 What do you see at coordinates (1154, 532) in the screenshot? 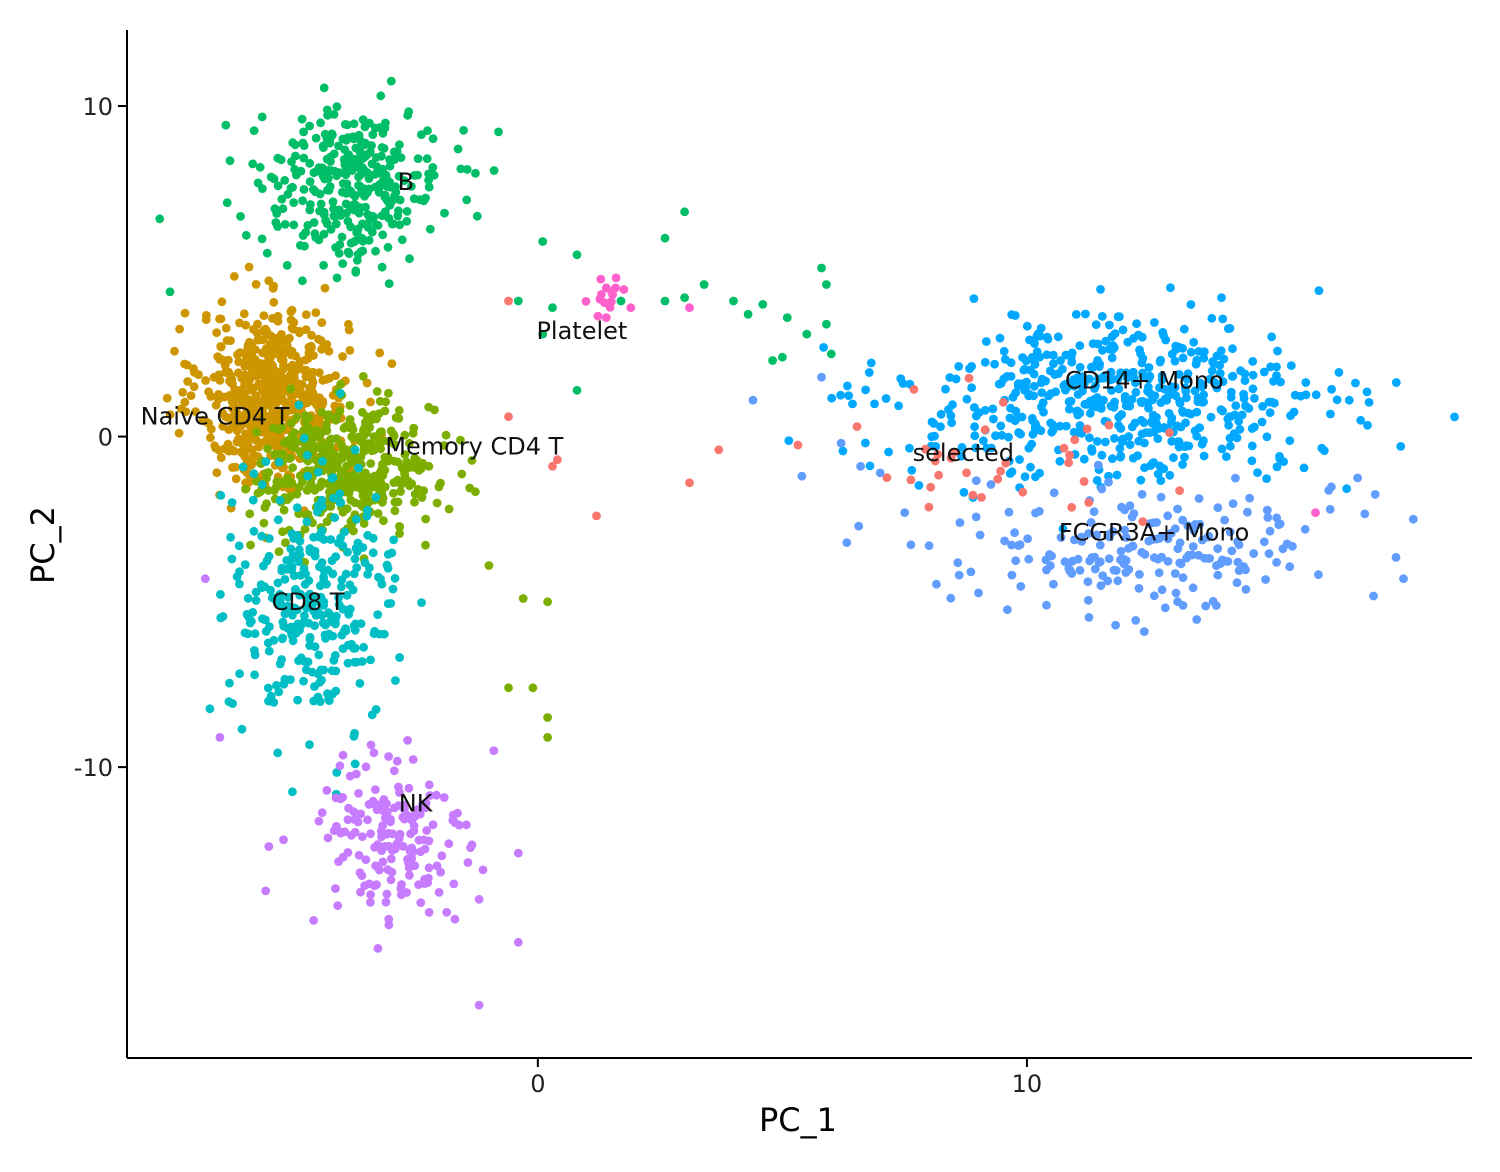
I see `cluster-label: FCGR3A+ Mono` at bounding box center [1154, 532].